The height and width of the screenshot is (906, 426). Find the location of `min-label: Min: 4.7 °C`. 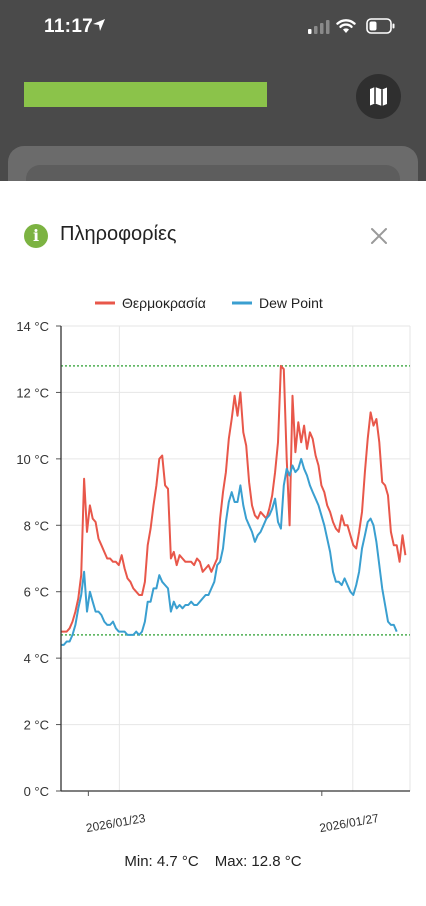

min-label: Min: 4.7 °C is located at coordinates (161, 861).